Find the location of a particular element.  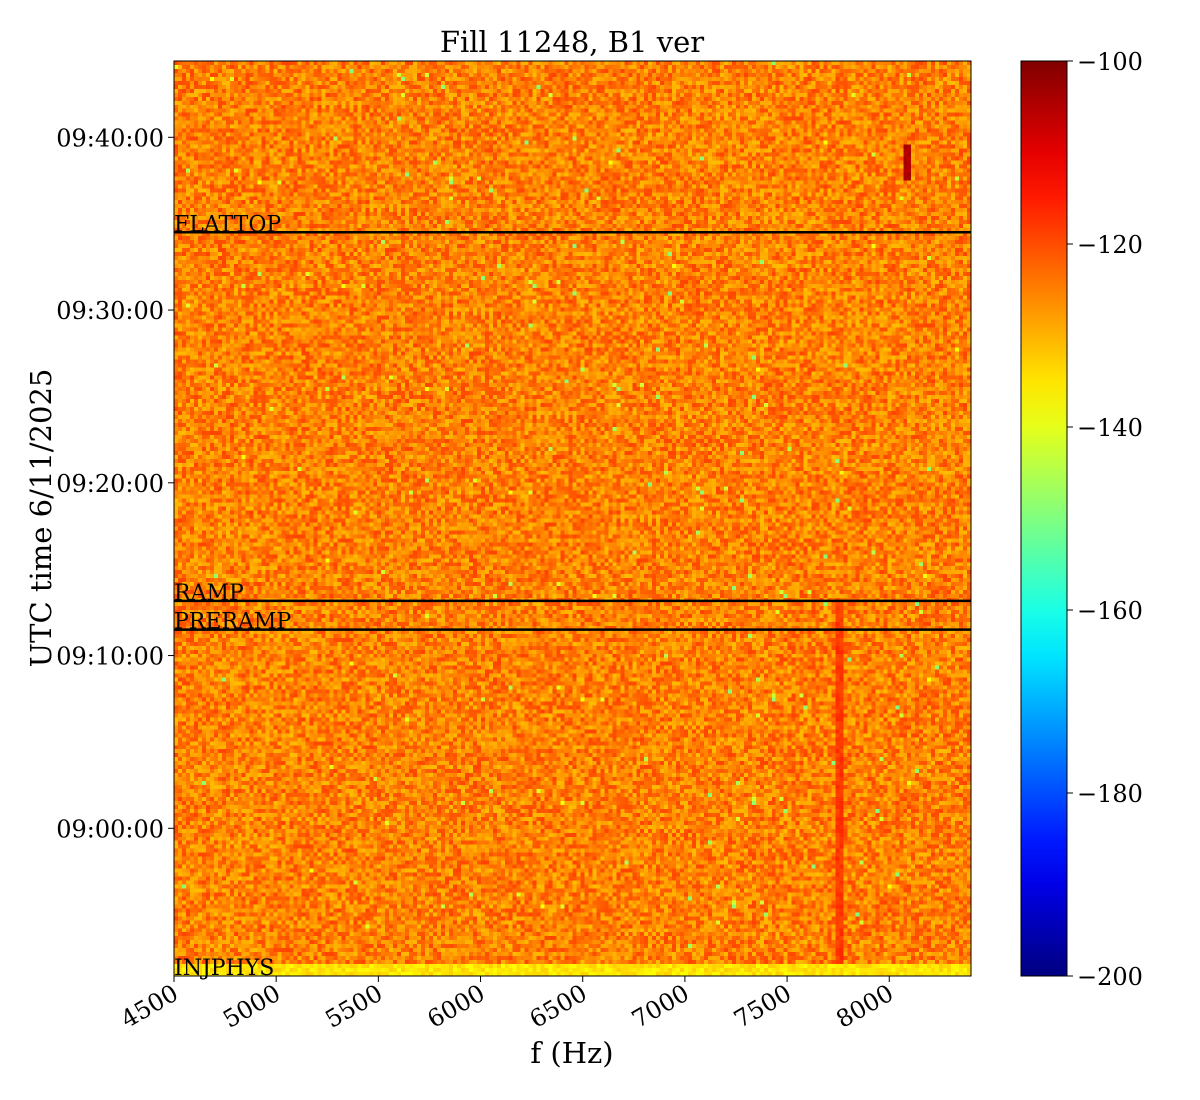

x-axis: 4500 5000 5500 6000 6500 7000 7500 8000 is located at coordinates (507, 1005).